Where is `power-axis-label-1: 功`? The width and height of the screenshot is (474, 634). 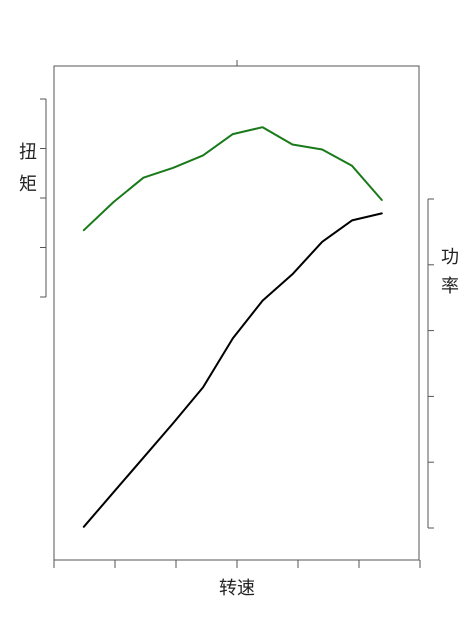 power-axis-label-1: 功 is located at coordinates (450, 257).